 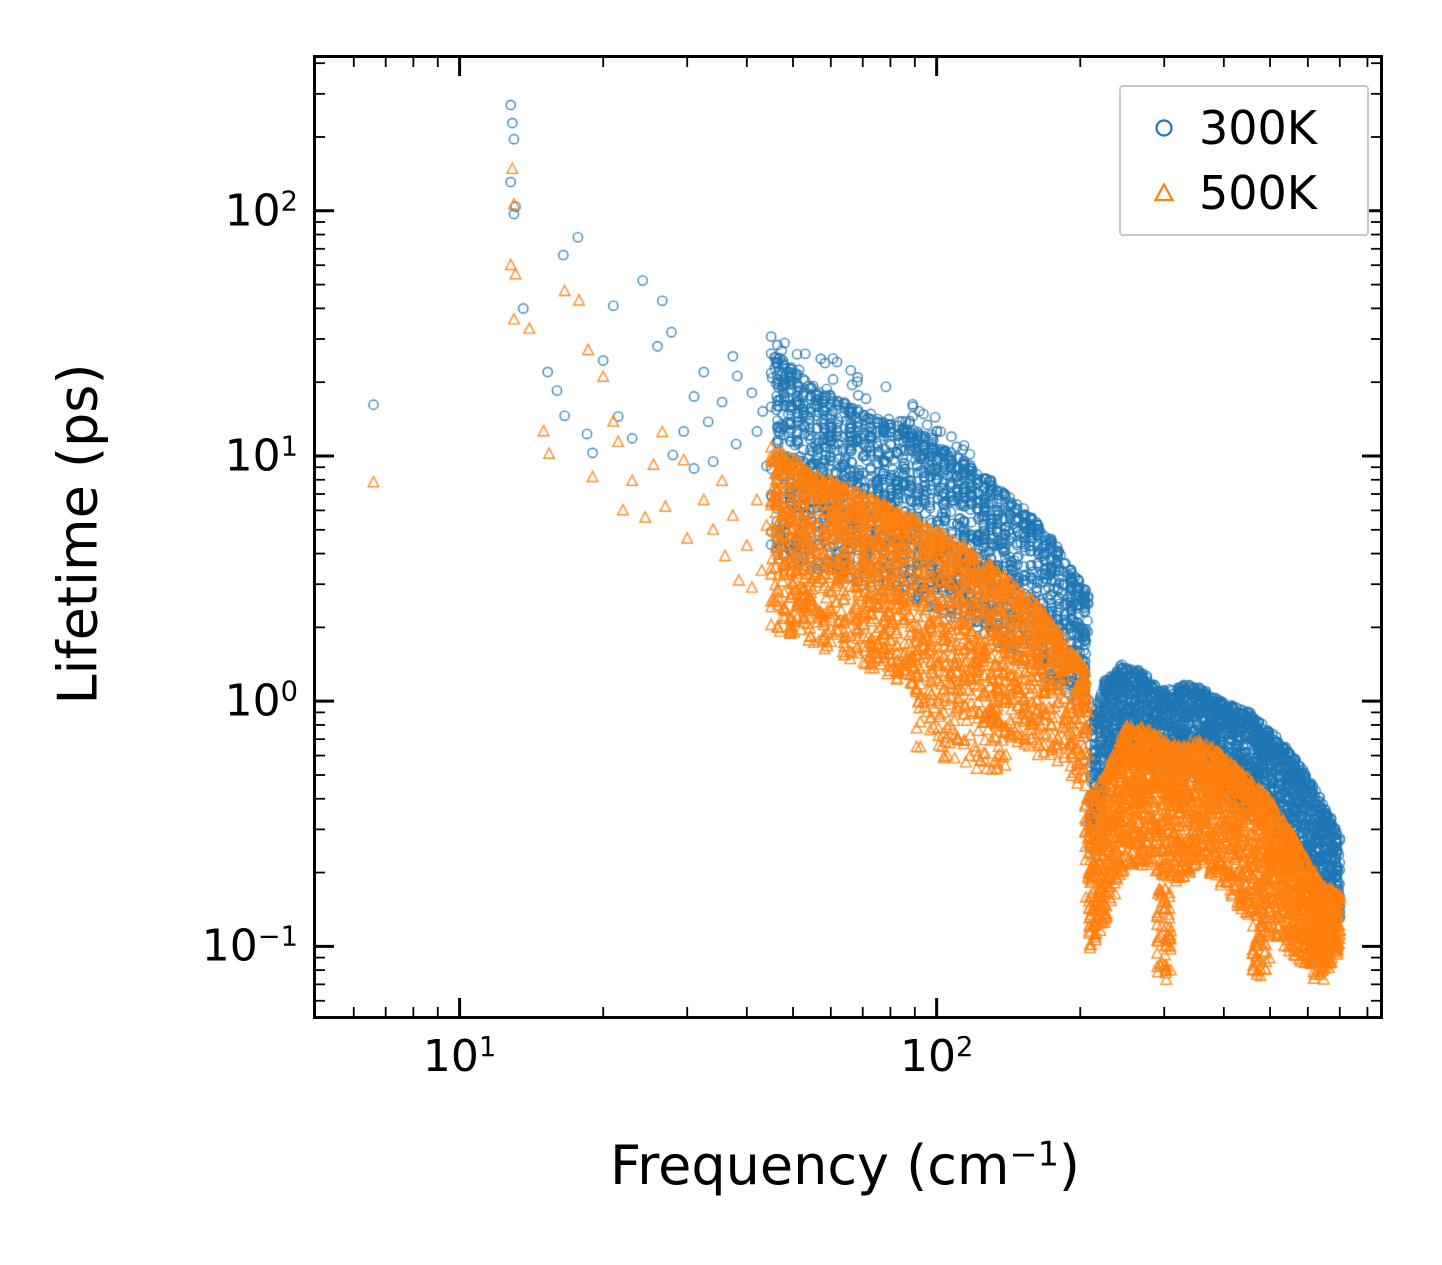 What do you see at coordinates (261, 211) in the screenshot?
I see `y-tick-label: 10²` at bounding box center [261, 211].